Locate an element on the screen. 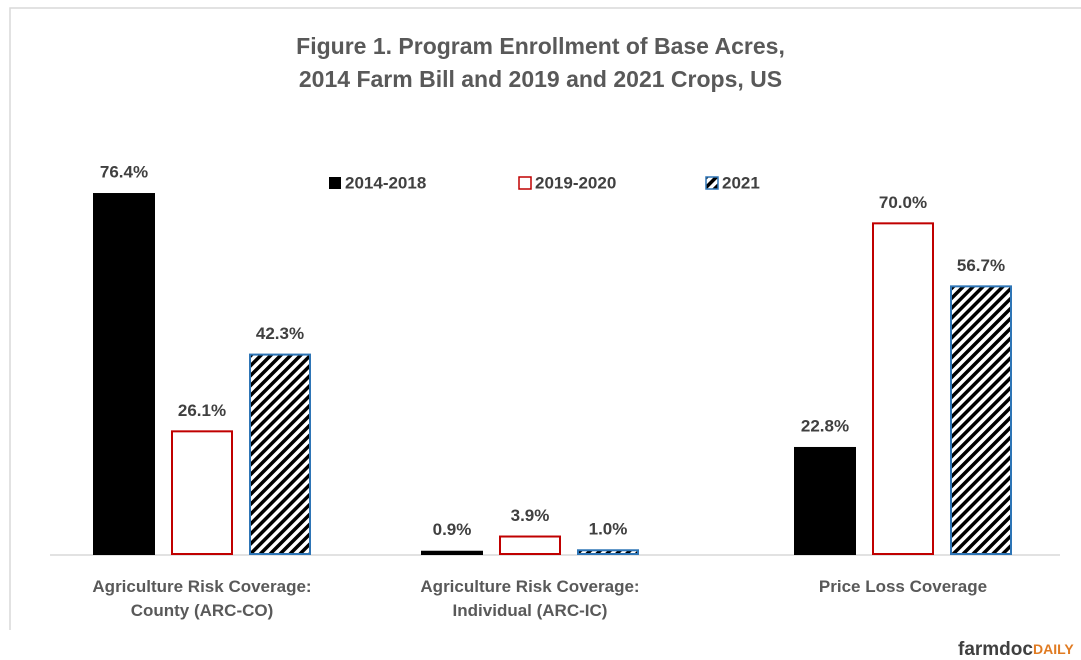 The image size is (1081, 660). data-label: 1.0% is located at coordinates (608, 529).